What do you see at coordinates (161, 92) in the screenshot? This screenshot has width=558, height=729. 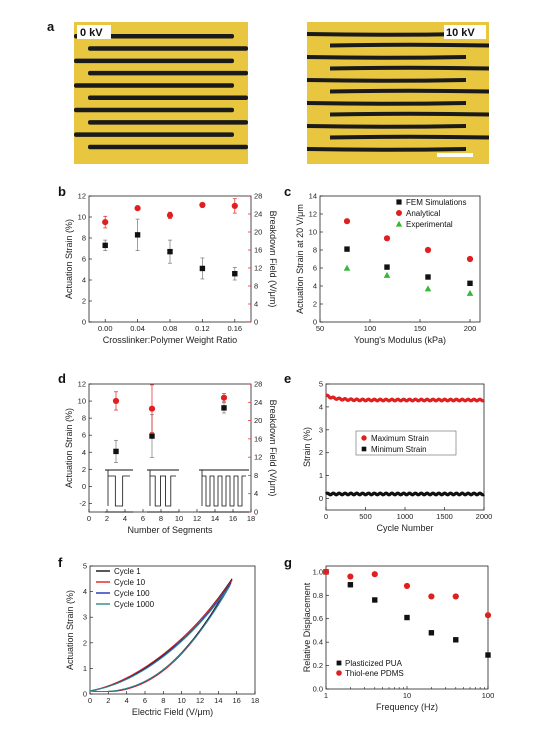 I see `stripes-left` at bounding box center [161, 92].